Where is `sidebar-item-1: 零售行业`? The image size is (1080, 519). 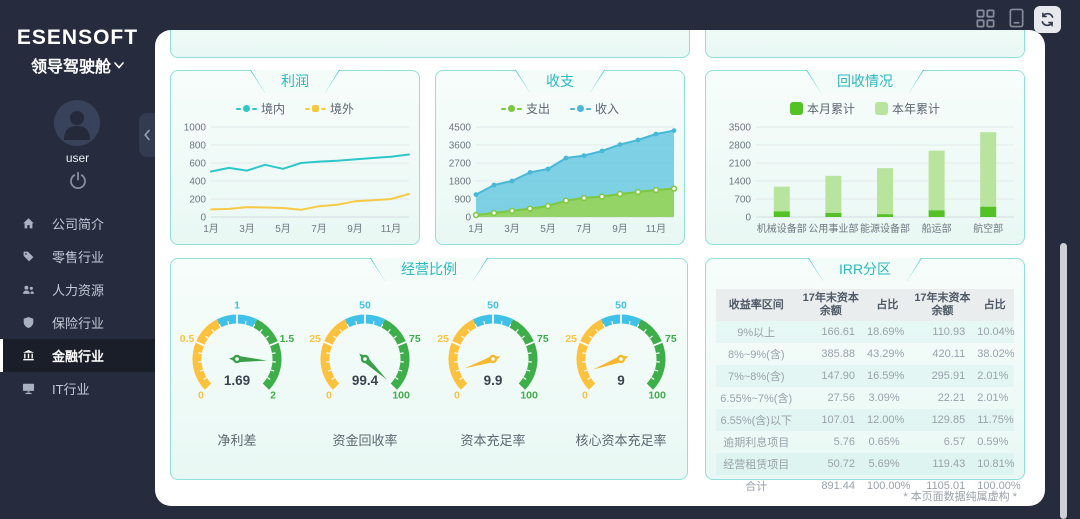
sidebar-item-1: 零售行业 is located at coordinates (77, 256).